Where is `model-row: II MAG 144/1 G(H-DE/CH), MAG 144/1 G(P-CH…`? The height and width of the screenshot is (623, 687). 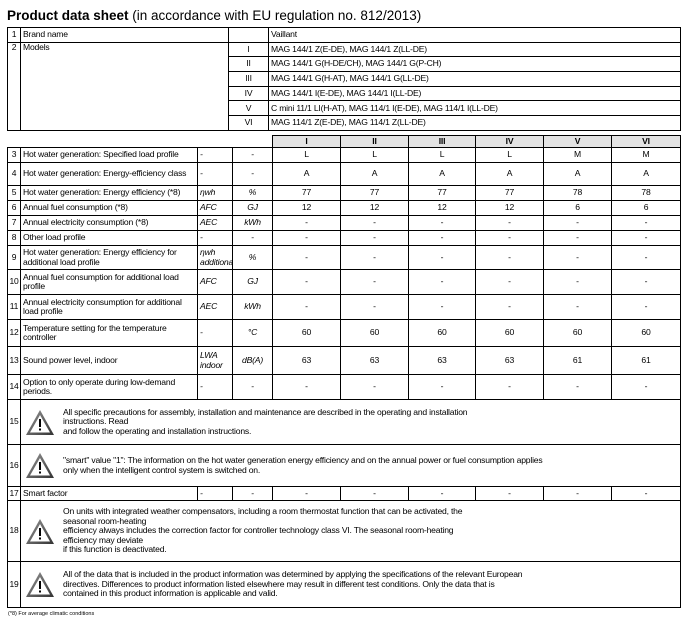 model-row: II MAG 144/1 G(H-DE/CH), MAG 144/1 G(P-CH… is located at coordinates (344, 64).